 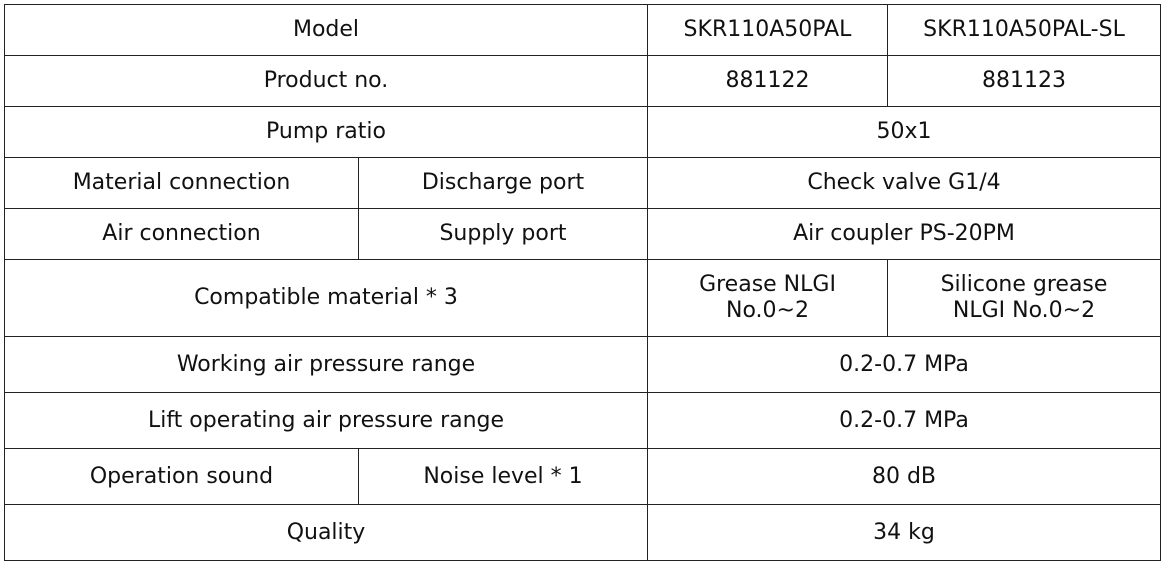 What do you see at coordinates (904, 532) in the screenshot?
I see `cell: 34 kg` at bounding box center [904, 532].